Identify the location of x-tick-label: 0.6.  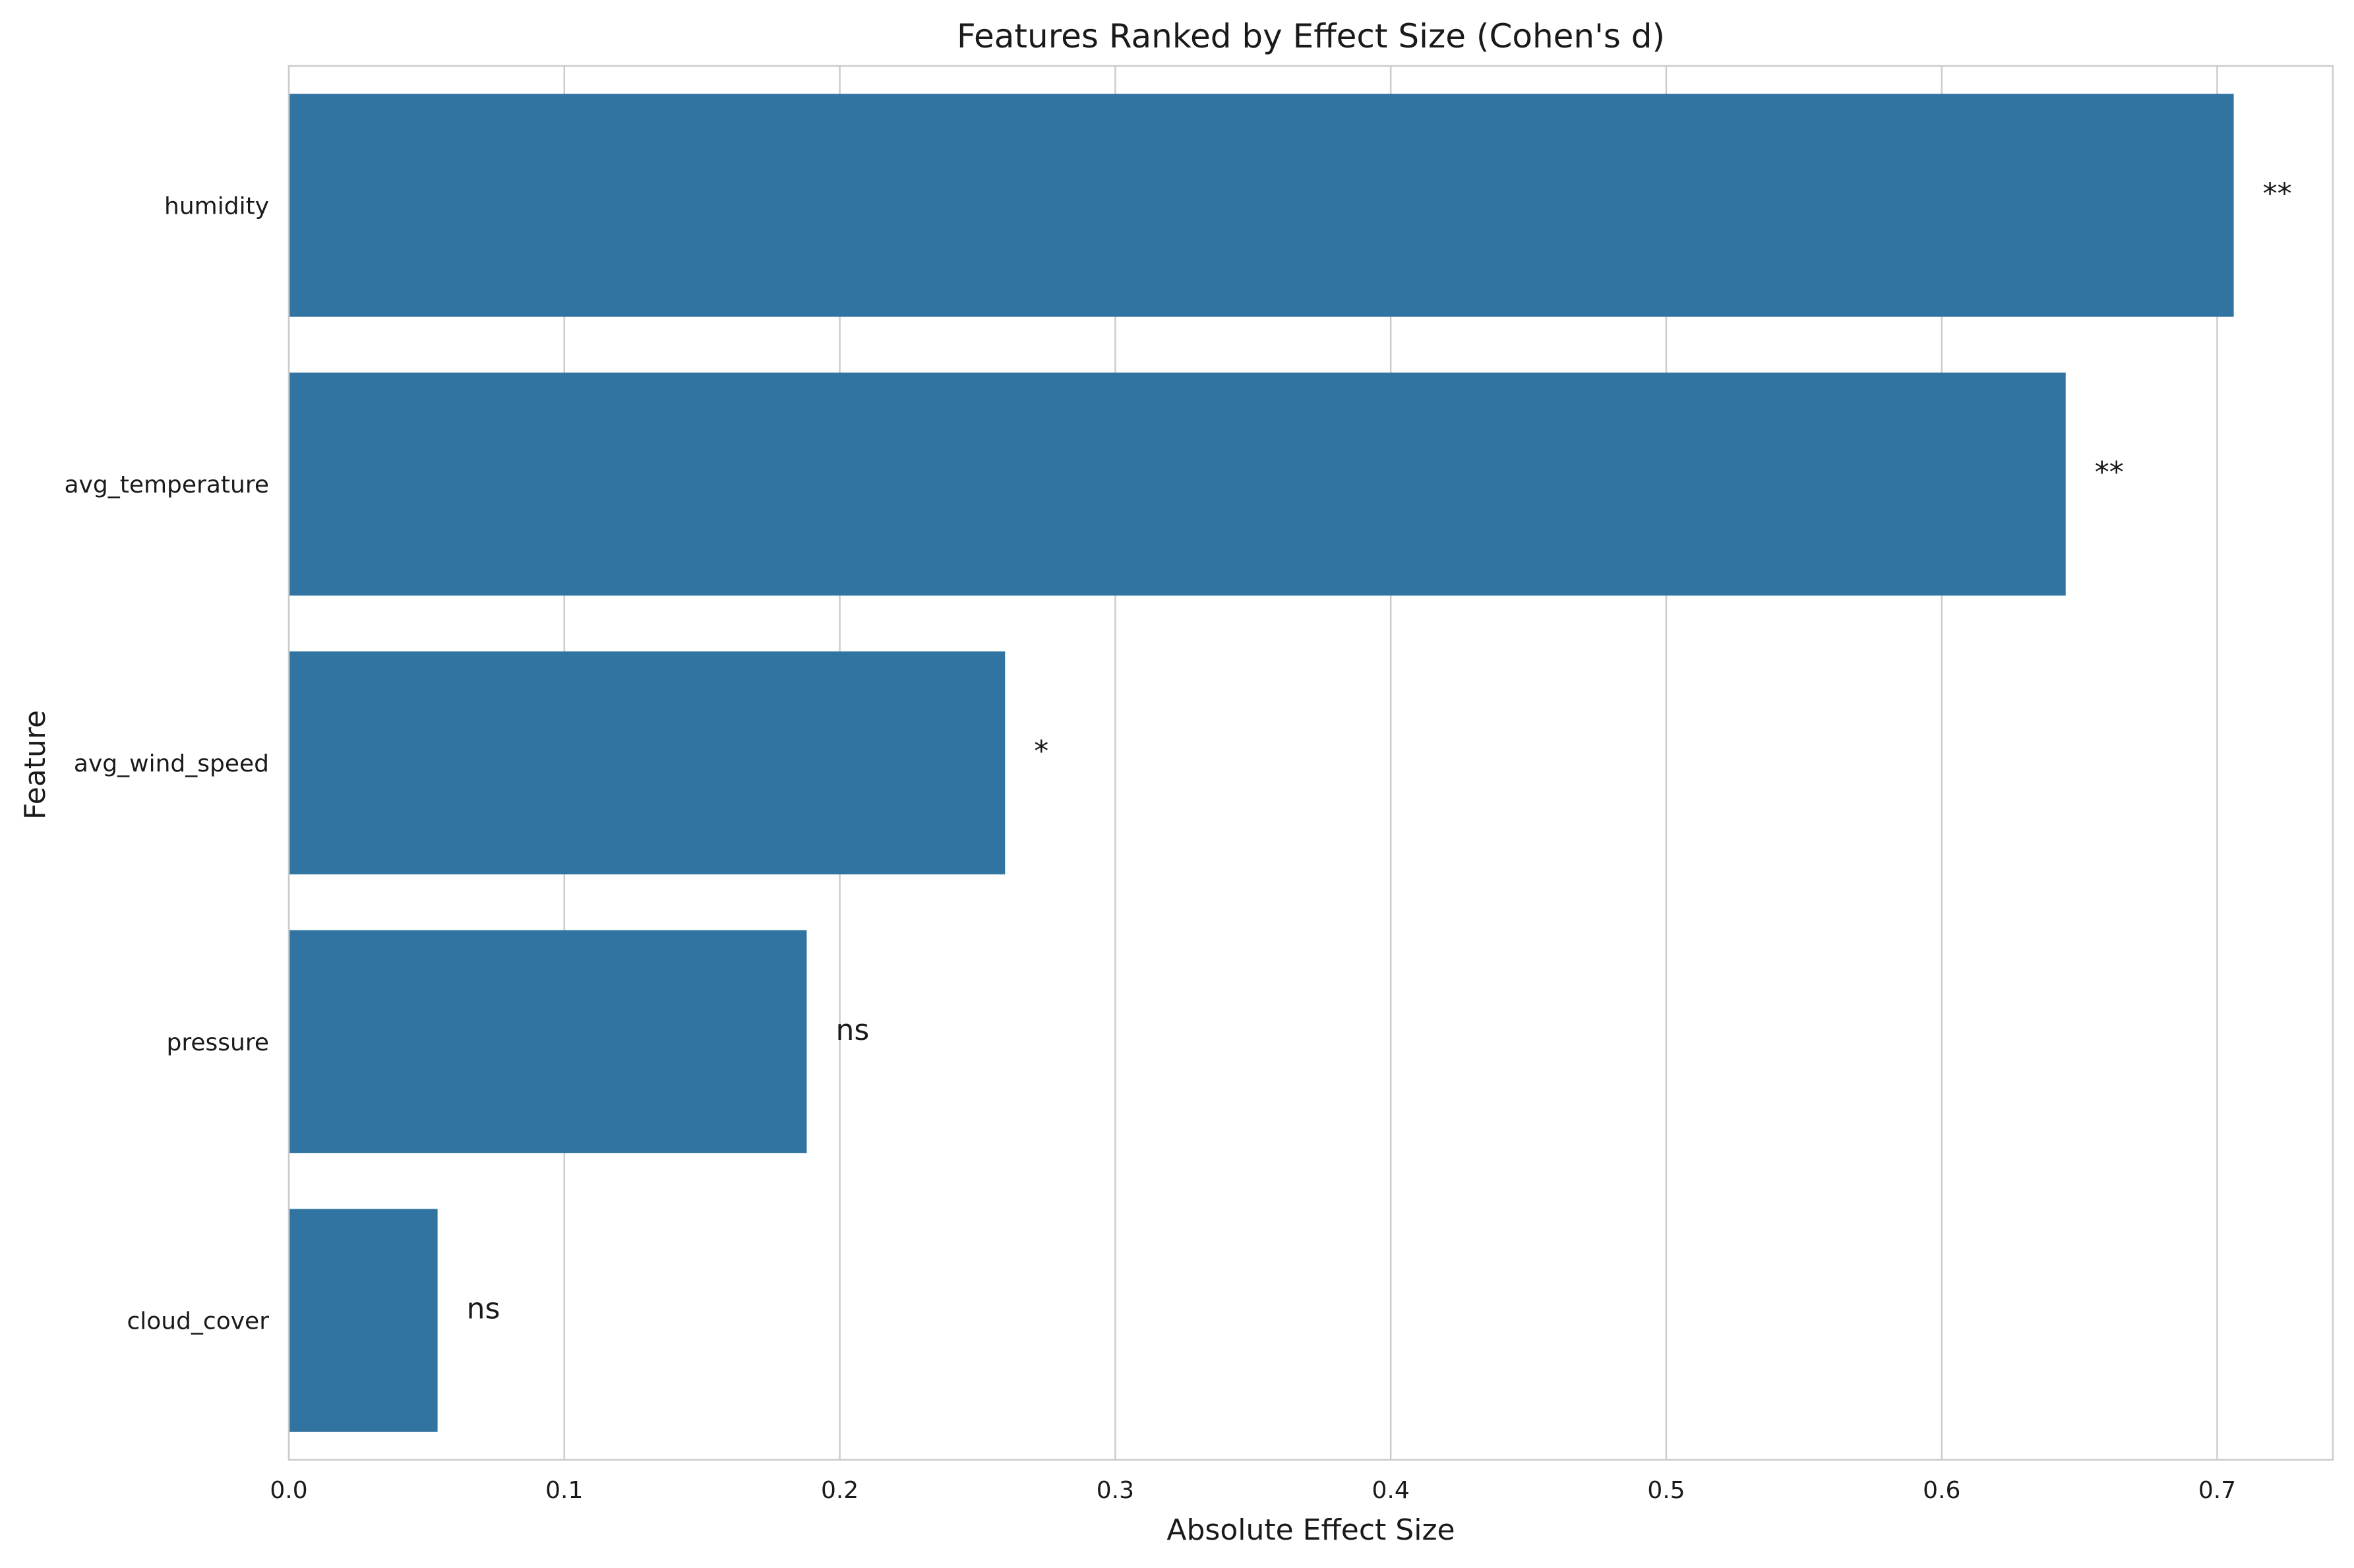
(1941, 1491).